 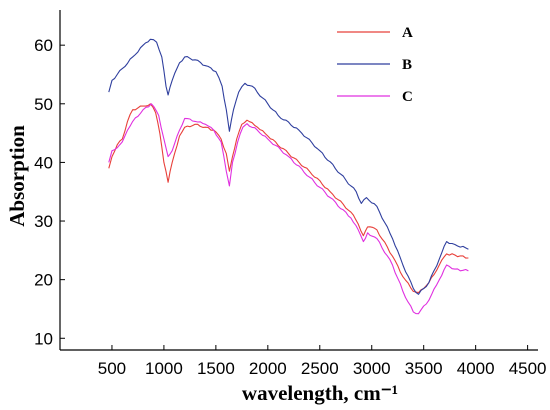 I want to click on legend-label-a: A, so click(x=407, y=33).